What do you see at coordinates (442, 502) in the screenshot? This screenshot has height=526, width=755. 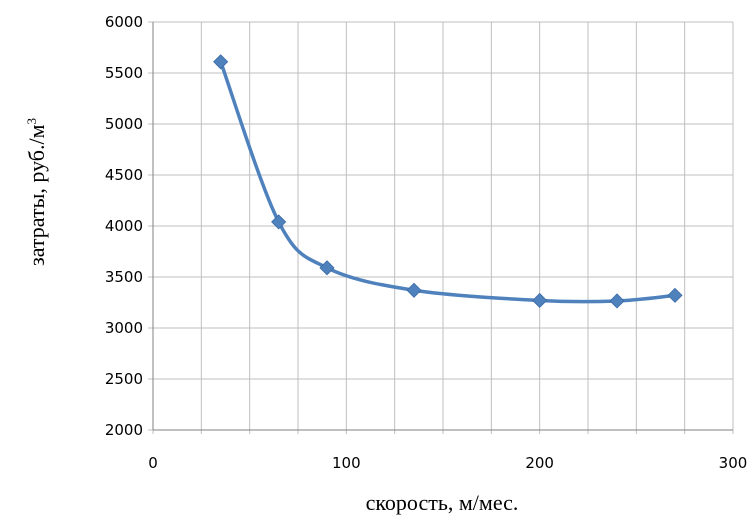 I see `x-axis-label: скорость, м/мес.` at bounding box center [442, 502].